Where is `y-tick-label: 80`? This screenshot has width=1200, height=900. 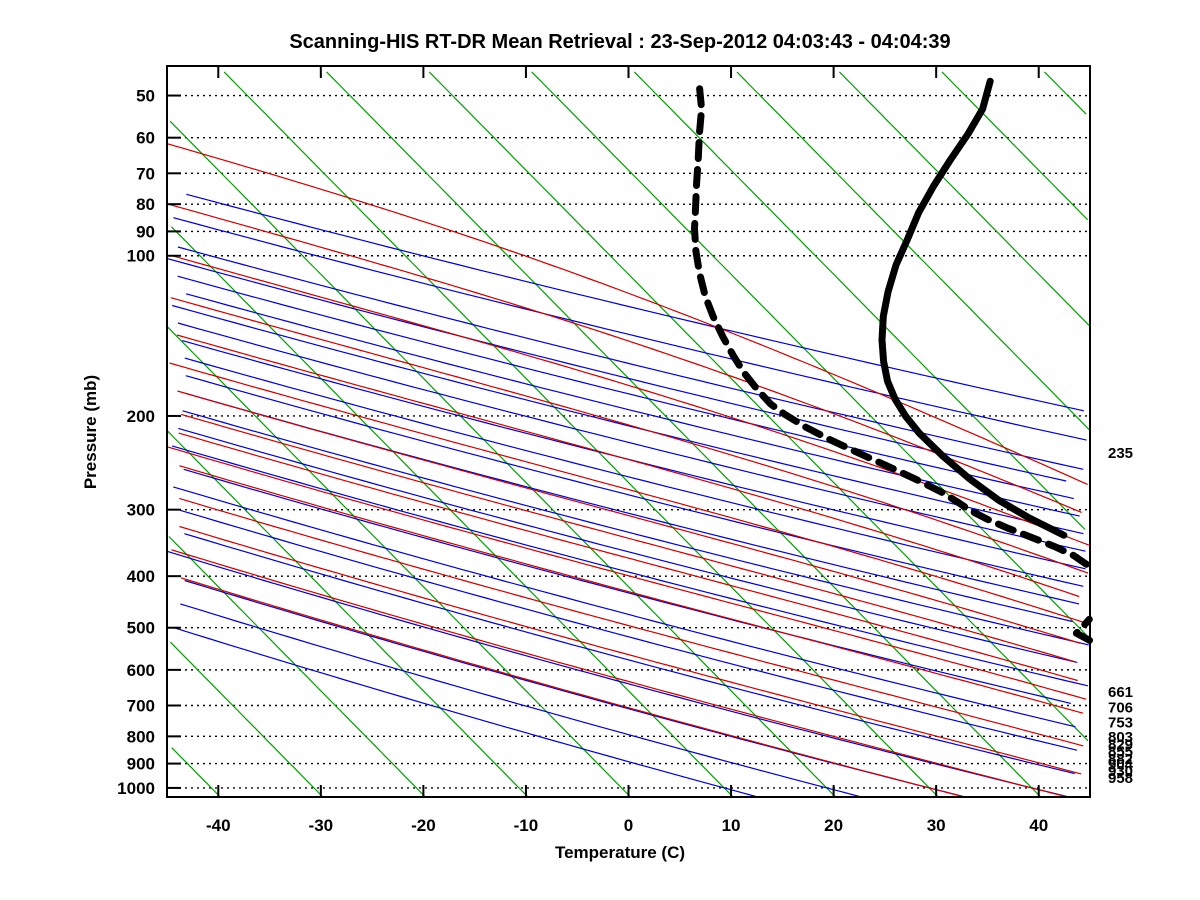 y-tick-label: 80 is located at coordinates (145, 204).